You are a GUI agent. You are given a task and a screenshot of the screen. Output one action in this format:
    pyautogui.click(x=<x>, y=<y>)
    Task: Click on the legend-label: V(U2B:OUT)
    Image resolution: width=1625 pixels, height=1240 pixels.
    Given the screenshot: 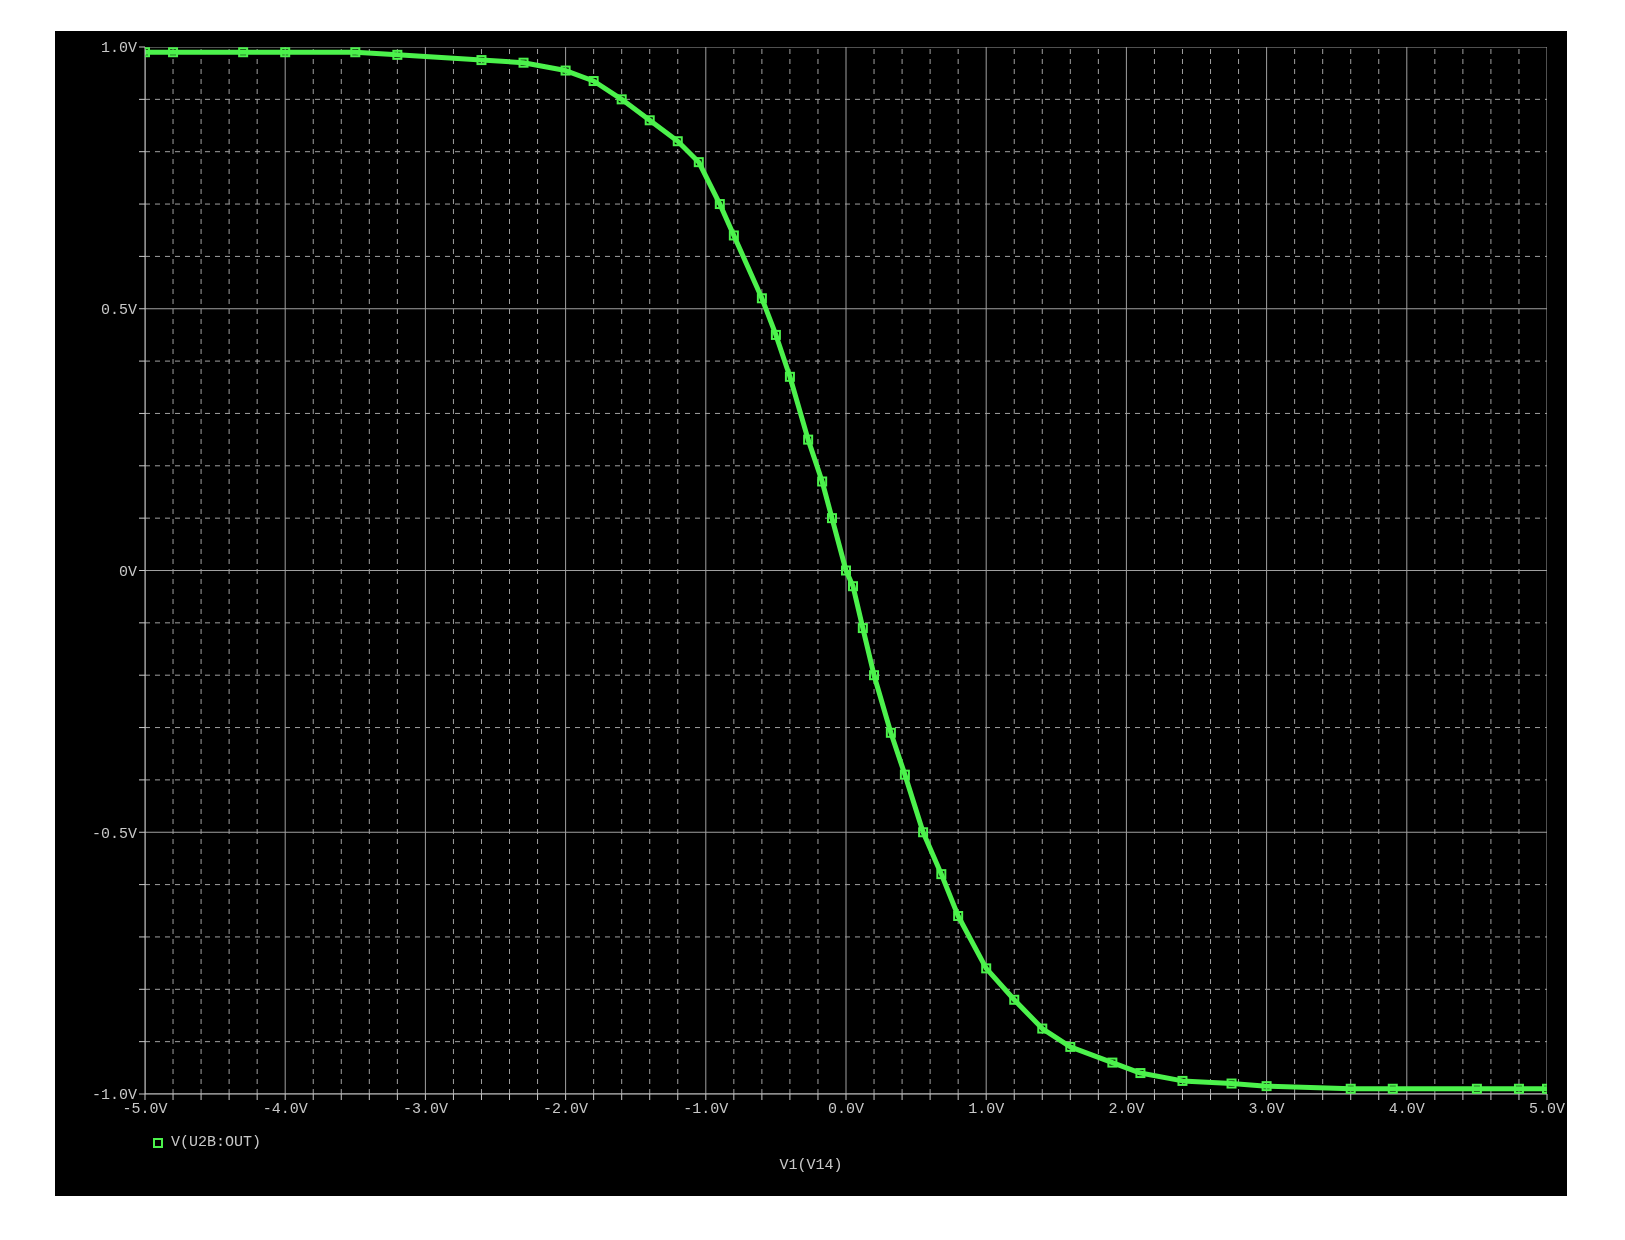 What is the action you would take?
    pyautogui.click(x=216, y=1142)
    